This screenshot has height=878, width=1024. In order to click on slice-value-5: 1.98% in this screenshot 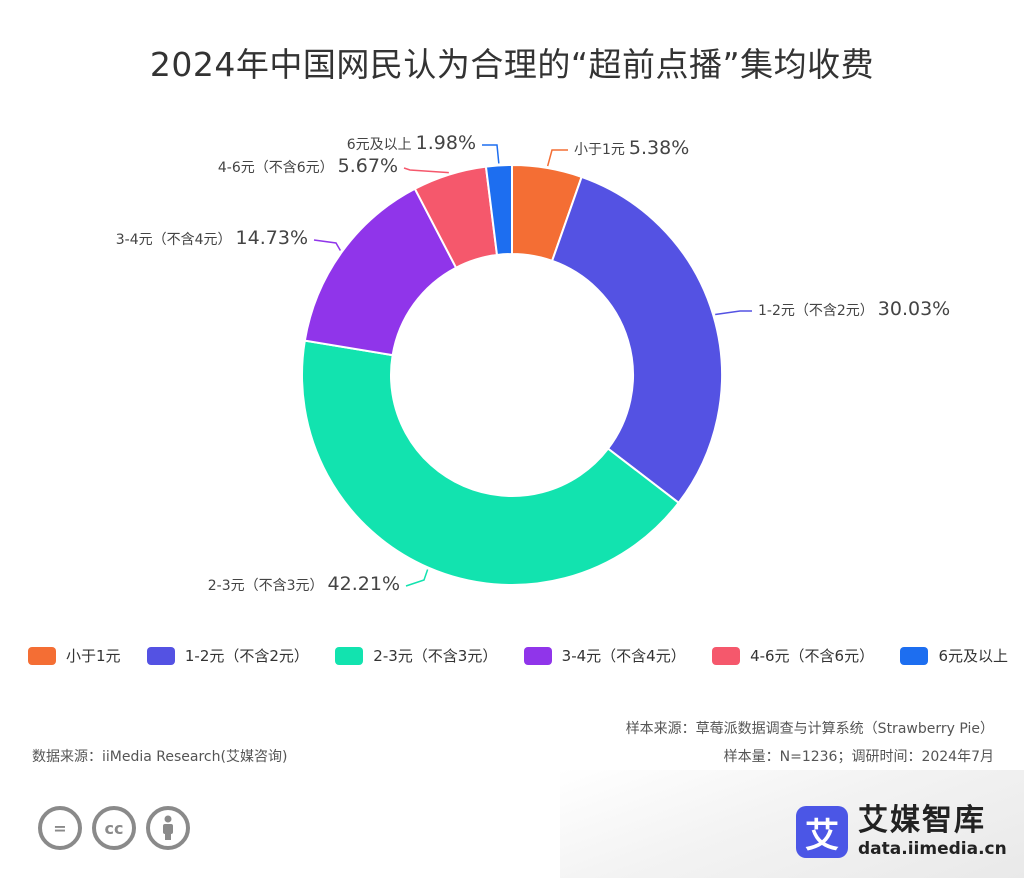, I will do `click(446, 143)`.